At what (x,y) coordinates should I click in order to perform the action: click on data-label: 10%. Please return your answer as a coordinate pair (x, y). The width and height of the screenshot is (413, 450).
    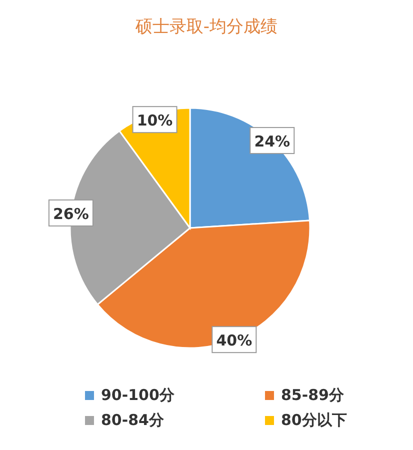
    Looking at the image, I should click on (154, 121).